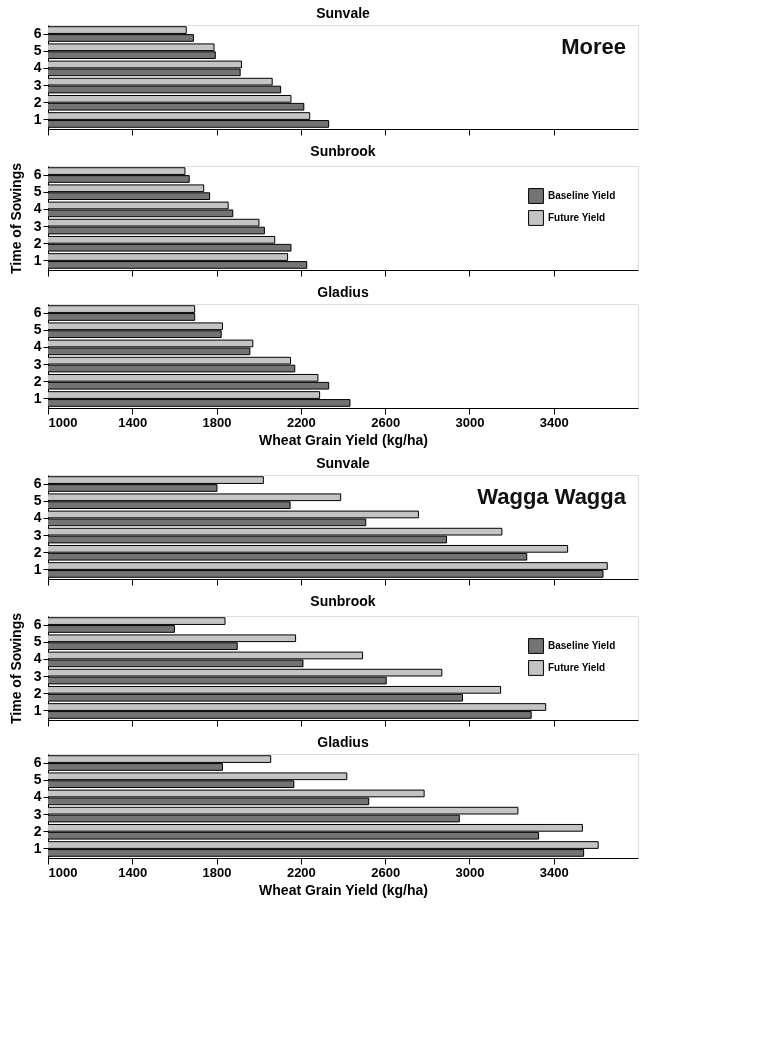  What do you see at coordinates (552, 496) in the screenshot?
I see `annotation: Wagga Wagga` at bounding box center [552, 496].